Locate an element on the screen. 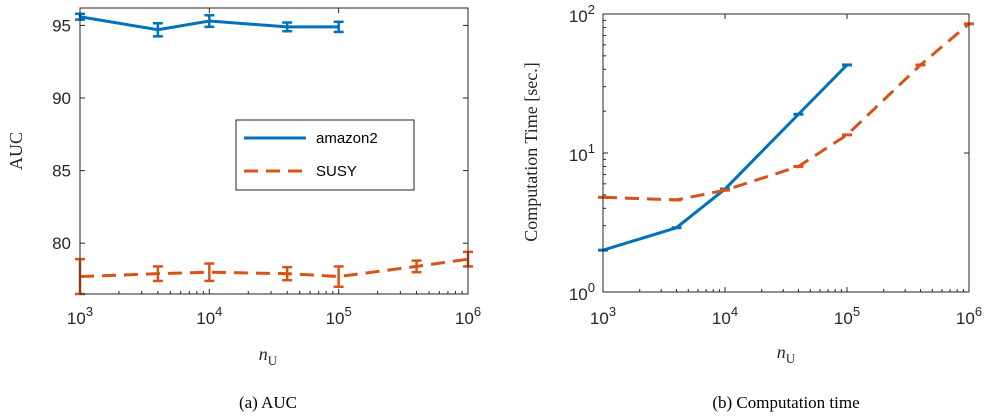 The height and width of the screenshot is (418, 994). y-tick-label-time: 10² is located at coordinates (582, 14).